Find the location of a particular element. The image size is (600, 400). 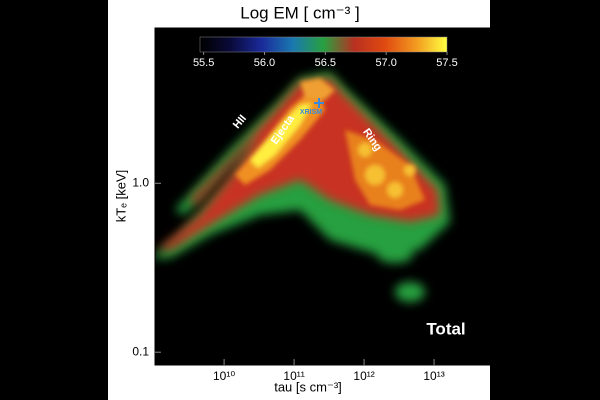

chart-title: Log EM [ cm⁻³ ] is located at coordinates (300, 12).